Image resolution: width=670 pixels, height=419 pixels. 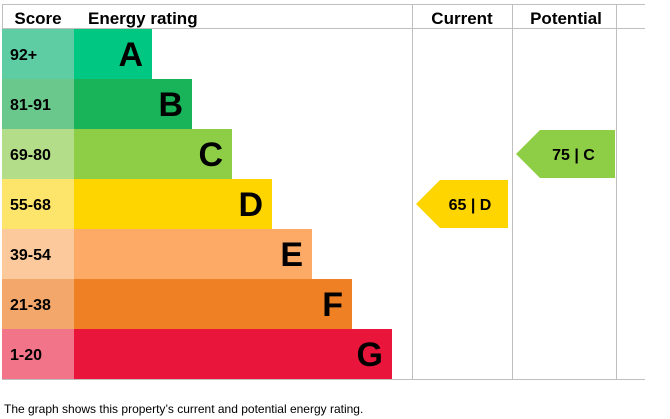 What do you see at coordinates (30, 255) in the screenshot?
I see `score-range-e: 39-54` at bounding box center [30, 255].